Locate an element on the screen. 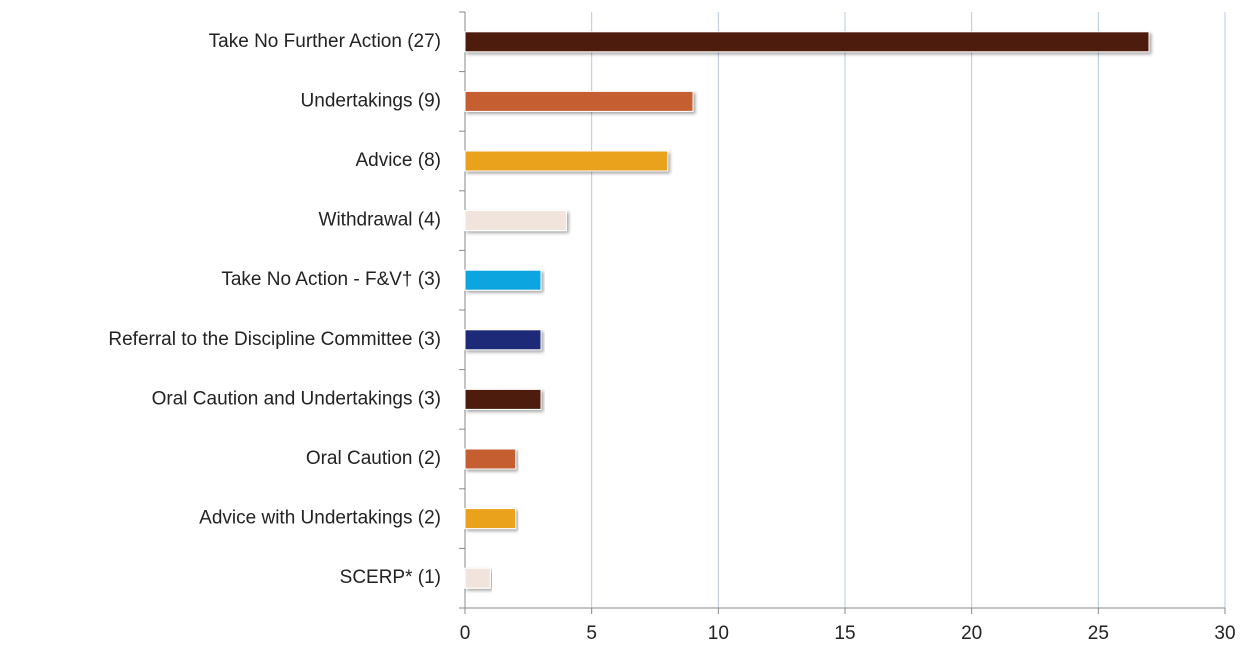  y-tick-label: Take No Further Action (27) is located at coordinates (325, 41).